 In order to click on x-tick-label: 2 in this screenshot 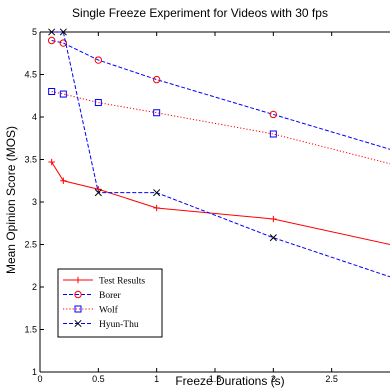, I will do `click(273, 379)`.